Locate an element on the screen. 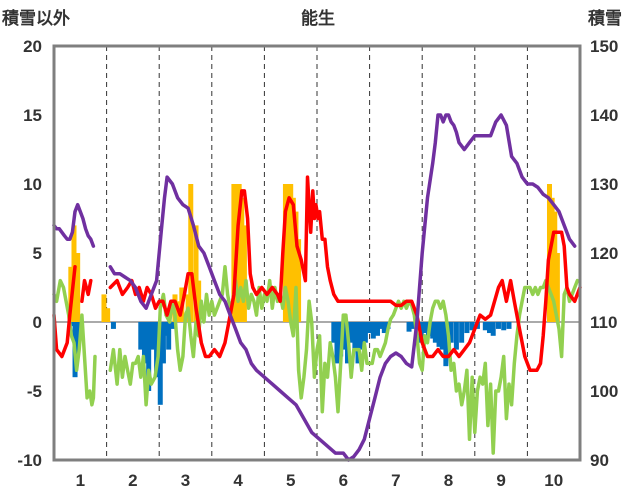 Image resolution: width=636 pixels, height=501 pixels. chart-title: 能生 is located at coordinates (318, 18).